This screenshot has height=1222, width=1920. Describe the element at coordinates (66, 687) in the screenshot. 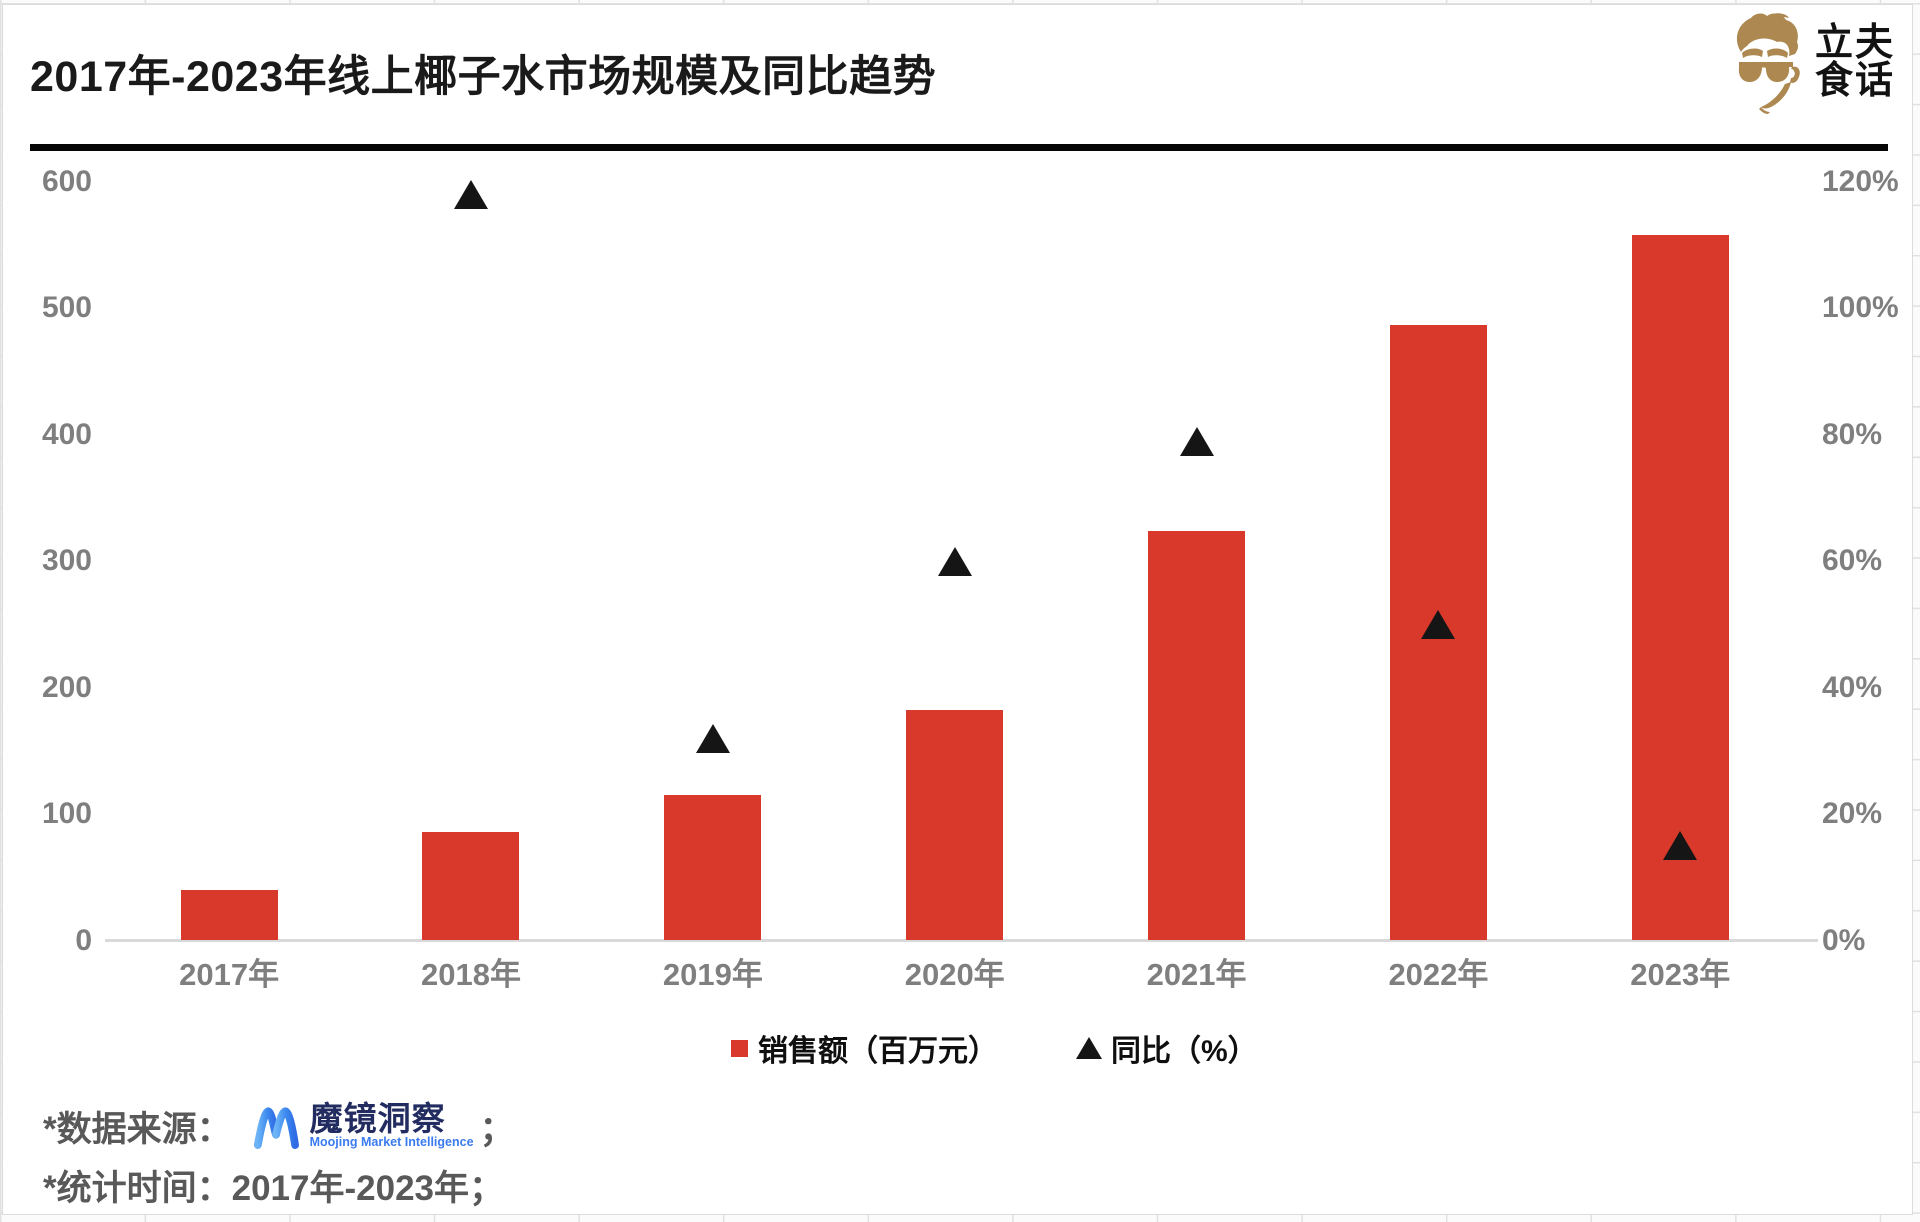

I see `left-axis-tick: 200` at that location.